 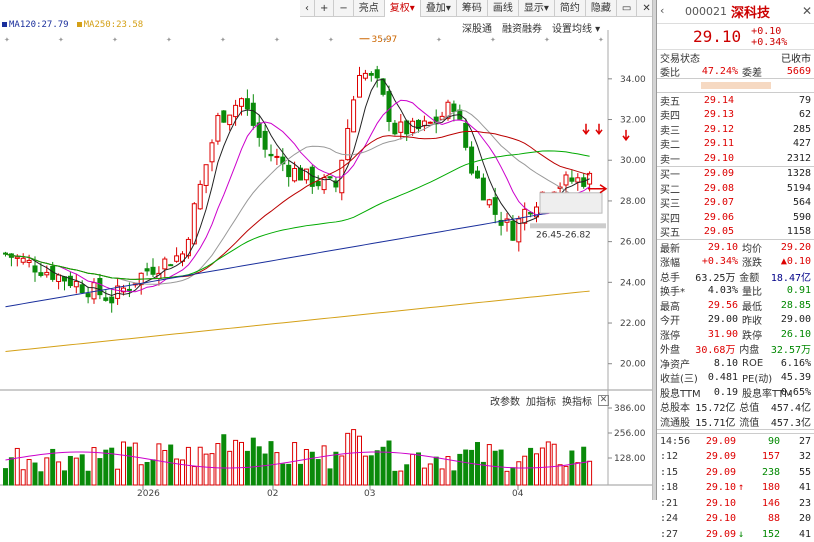 What do you see at coordinates (714, 231) in the screenshot?
I see `order-price: 29.05` at bounding box center [714, 231].